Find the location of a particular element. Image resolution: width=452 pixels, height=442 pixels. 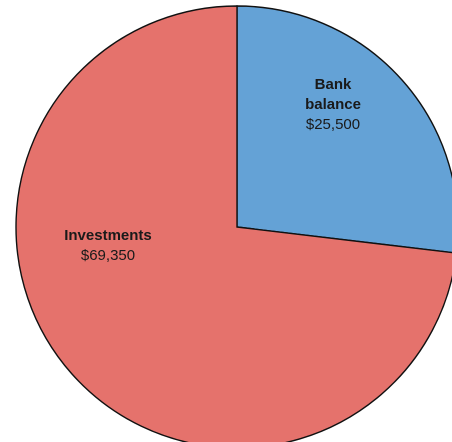

slice-value: $69,350 is located at coordinates (108, 255).